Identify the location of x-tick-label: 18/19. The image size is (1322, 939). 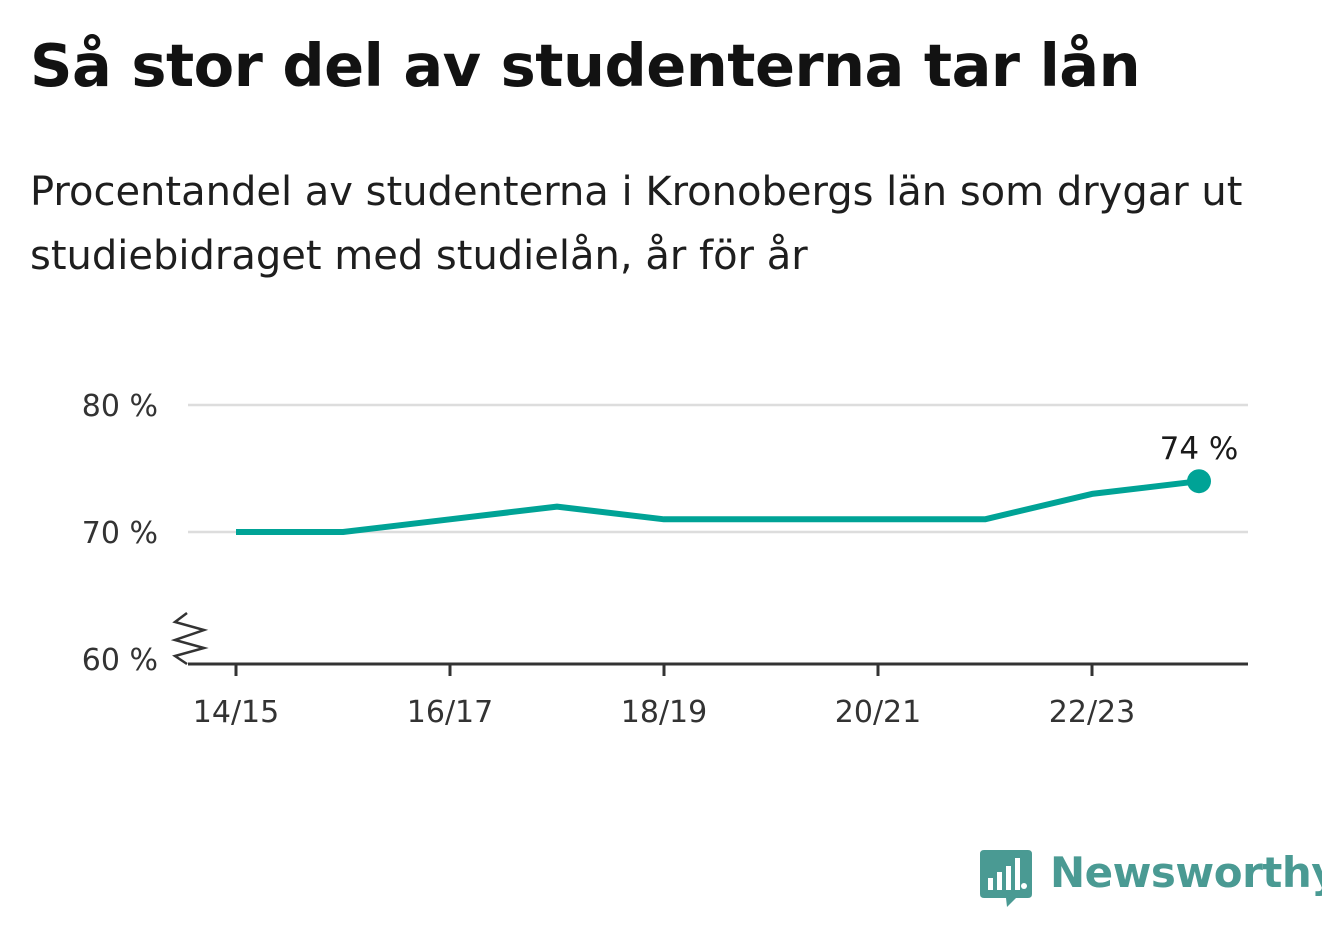
(664, 712).